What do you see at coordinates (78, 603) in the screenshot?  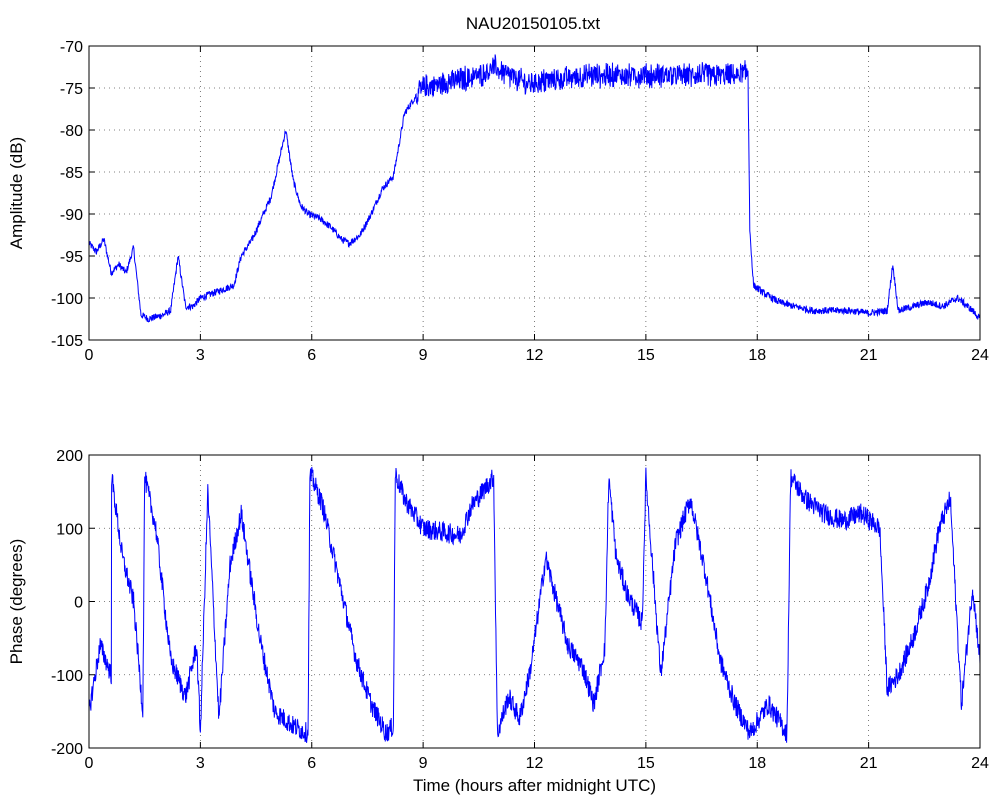 I see `phase-ytick-label-2: 0` at bounding box center [78, 603].